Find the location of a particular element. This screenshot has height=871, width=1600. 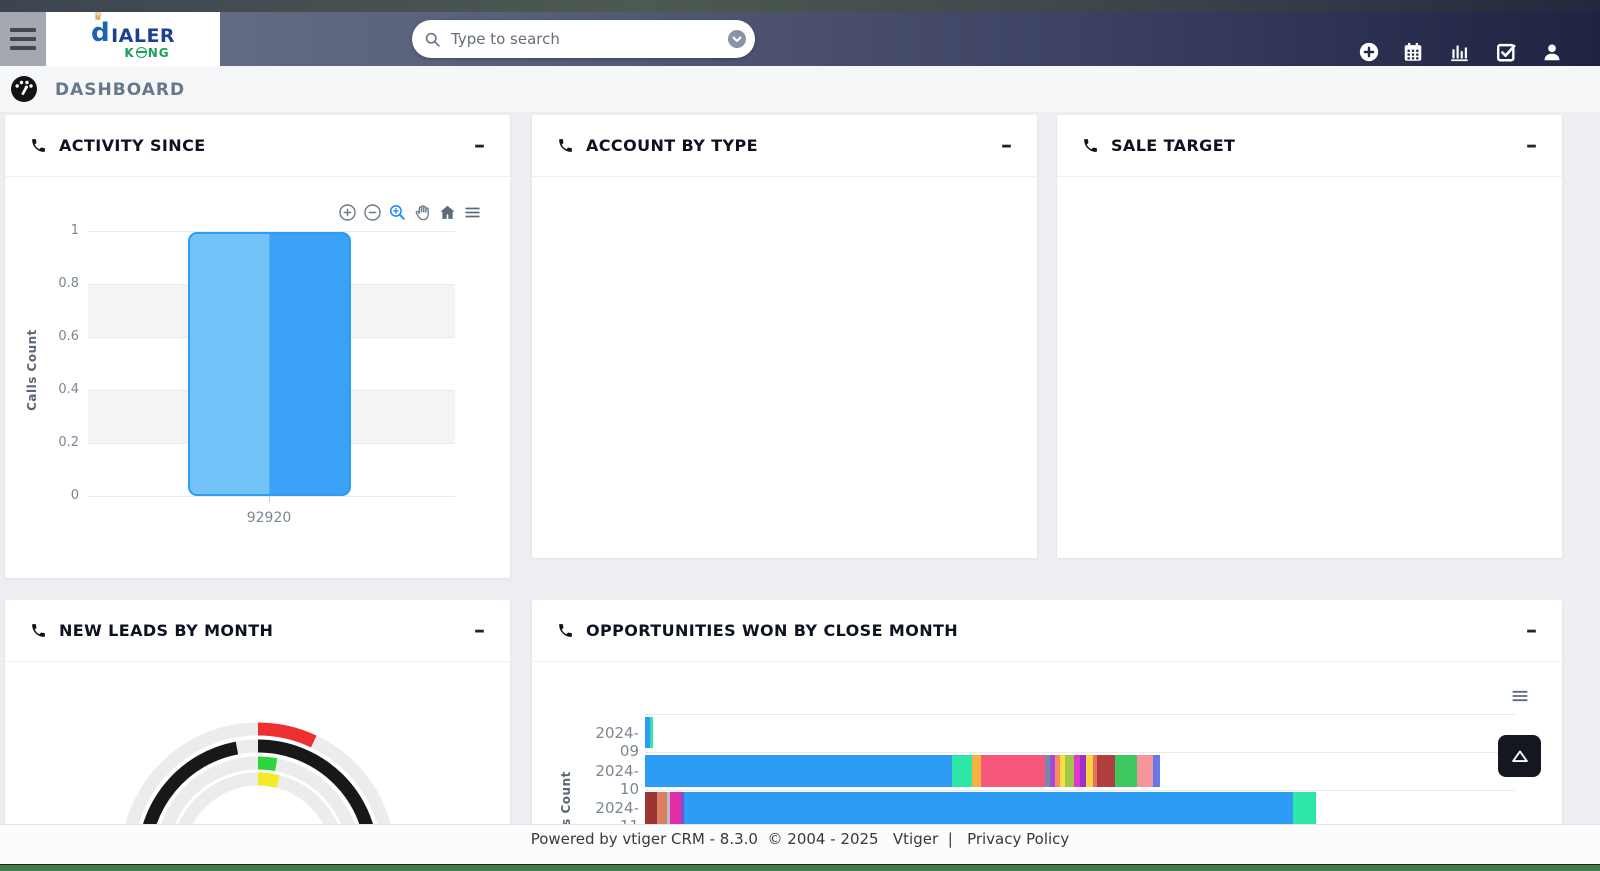

widget-title: ACCOUNT BY TYPE is located at coordinates (672, 145).